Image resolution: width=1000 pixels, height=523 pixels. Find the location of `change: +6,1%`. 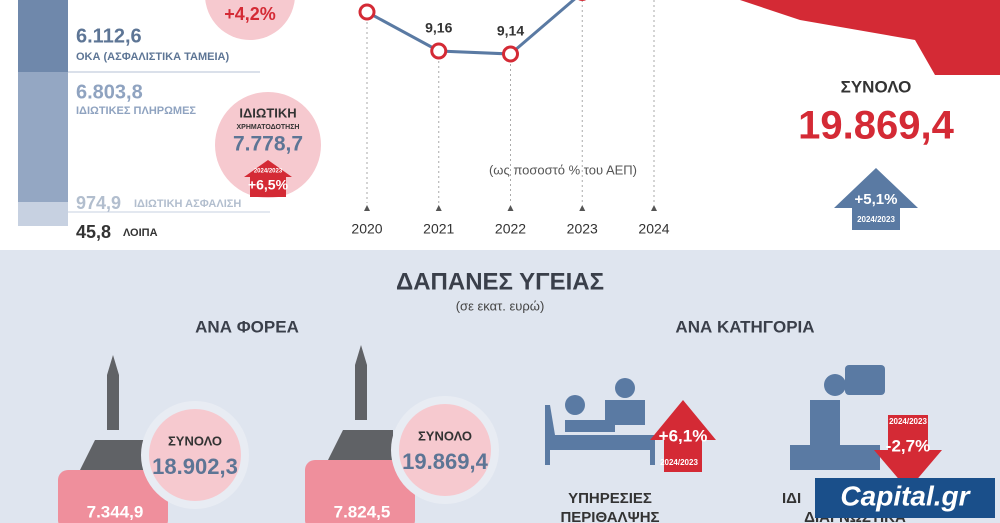

change: +6,1% is located at coordinates (683, 435).